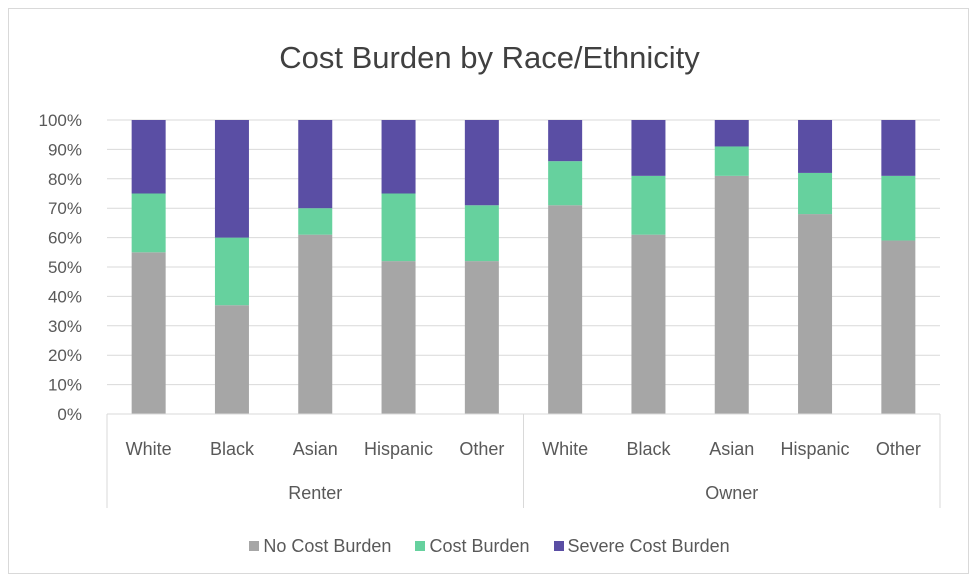 The image size is (979, 583). I want to click on y-tick-label: 70%, so click(65, 208).